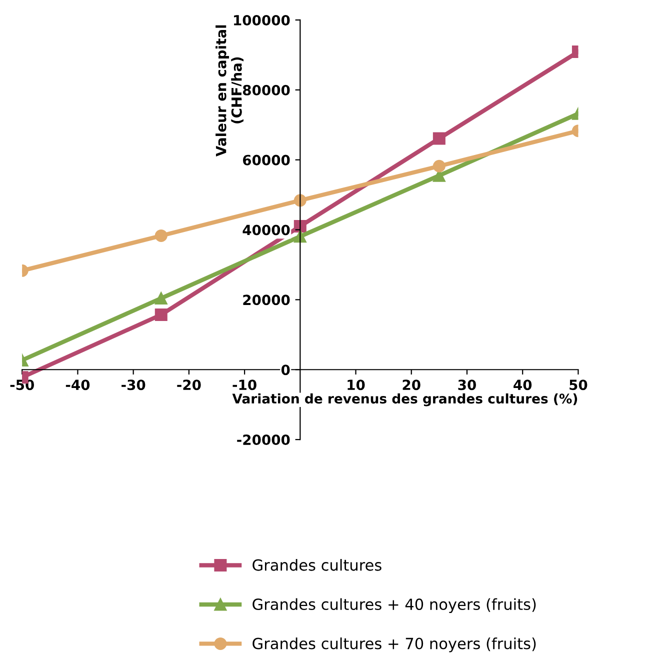 The height and width of the screenshot is (666, 670). Describe the element at coordinates (523, 385) in the screenshot. I see `x-tick-label: 40` at that location.